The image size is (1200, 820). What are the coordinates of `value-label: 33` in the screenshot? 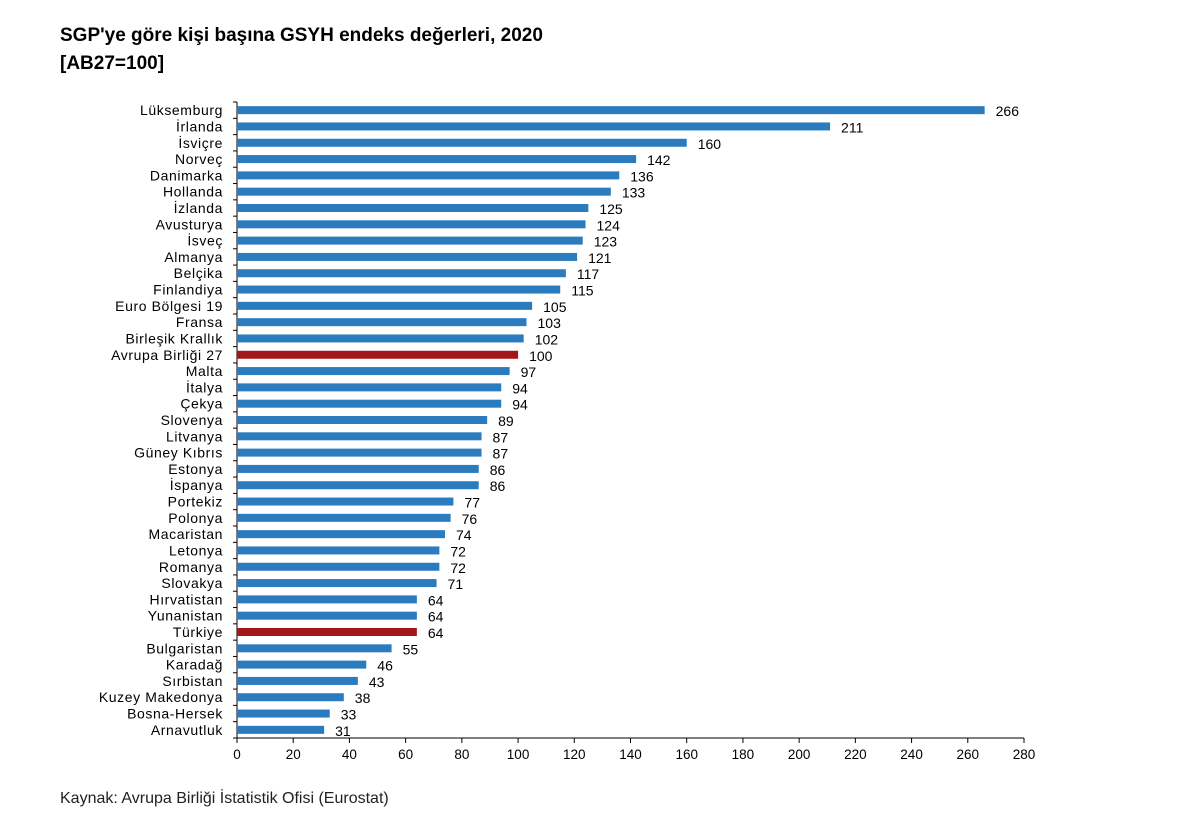 It's located at (349, 715).